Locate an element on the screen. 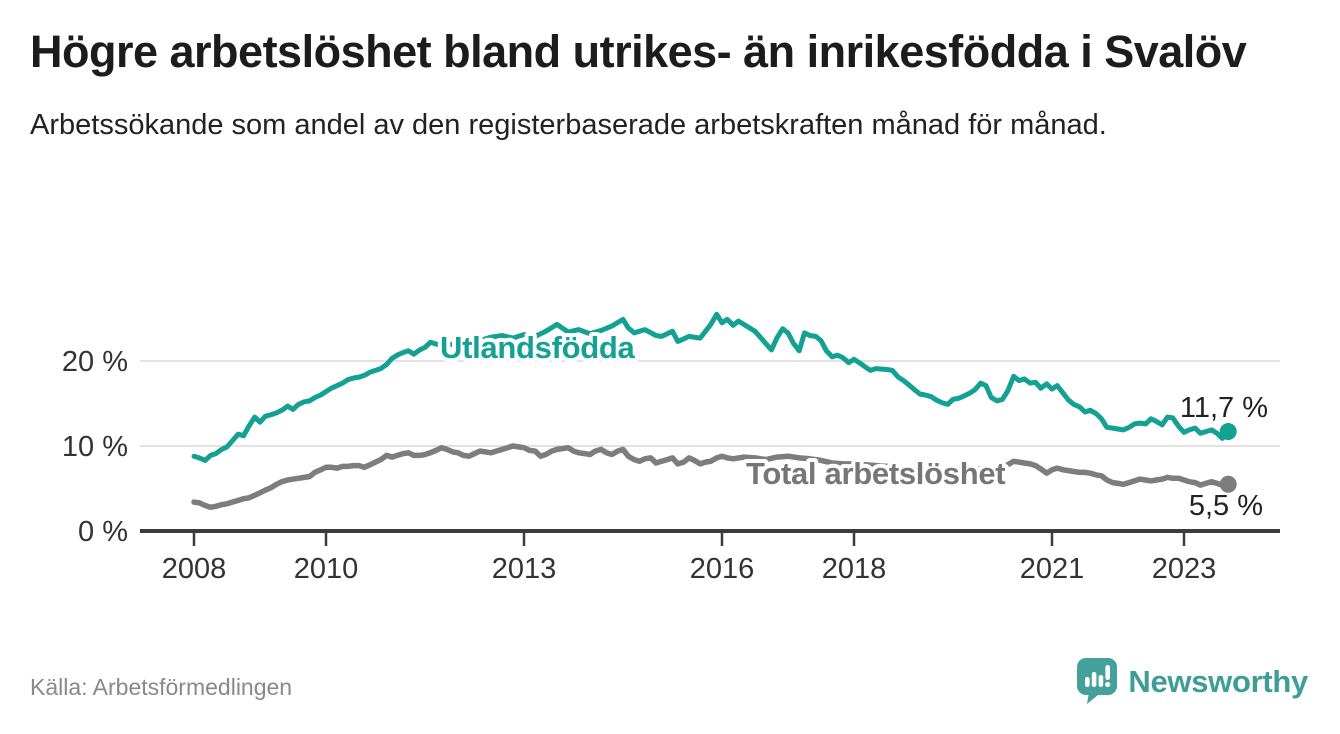  newsworthy-logo-icon is located at coordinates (1097, 681).